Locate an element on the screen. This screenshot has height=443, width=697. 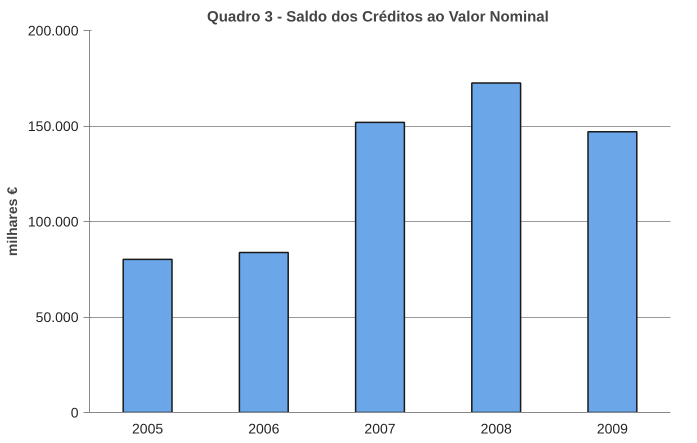
y-tick-label: 150.000 is located at coordinates (53, 126).